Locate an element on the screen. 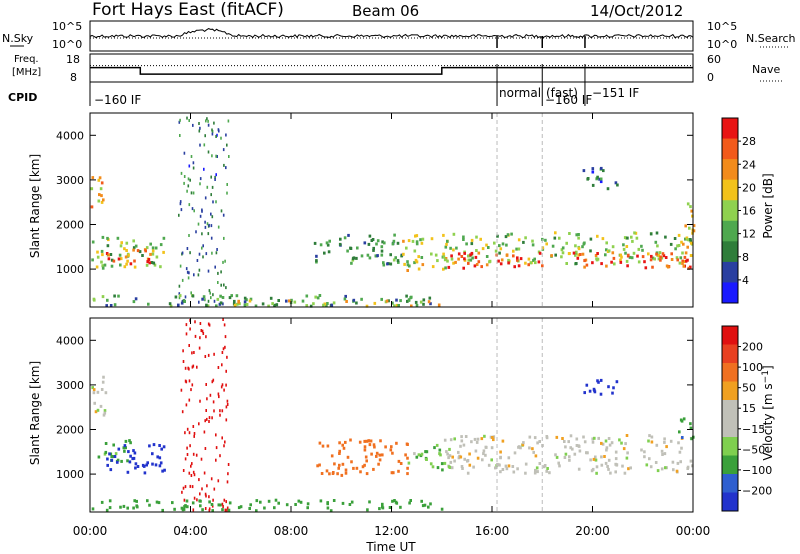 Image resolution: width=800 pixels, height=554 pixels. colorbar-tick-label: −100 is located at coordinates (757, 470).